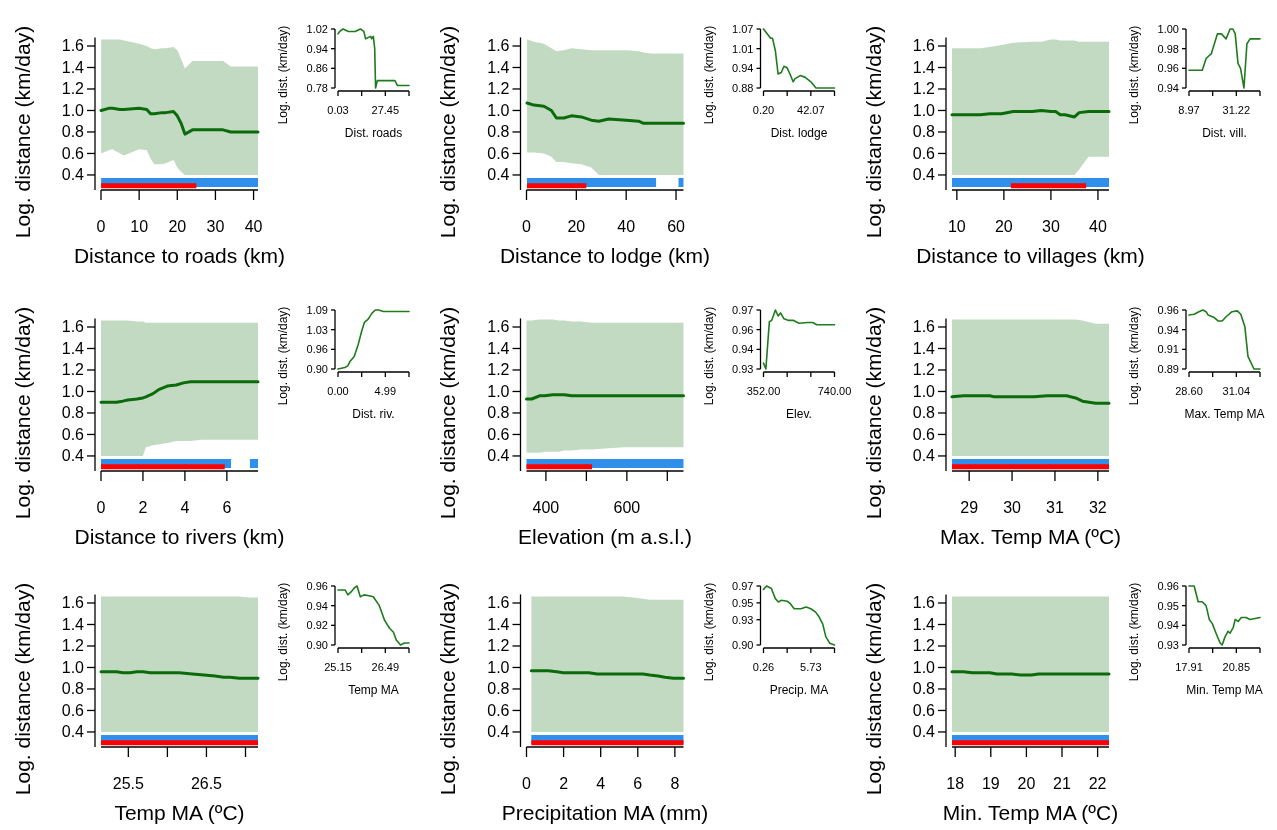 The image size is (1277, 830). Describe the element at coordinates (969, 507) in the screenshot. I see `x-tick-label: 29` at that location.